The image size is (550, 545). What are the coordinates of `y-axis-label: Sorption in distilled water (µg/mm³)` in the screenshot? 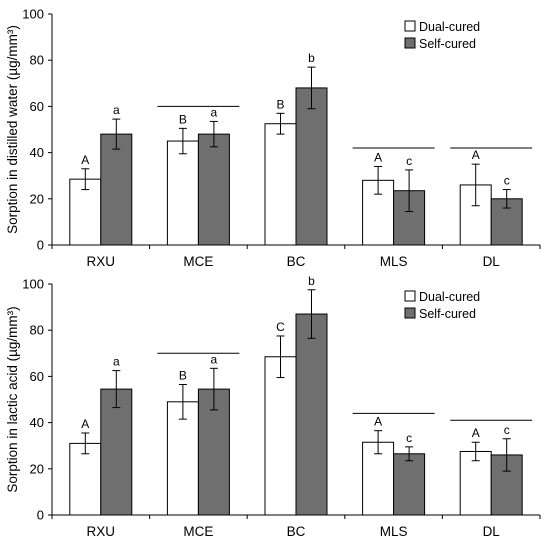 It's located at (12, 129).